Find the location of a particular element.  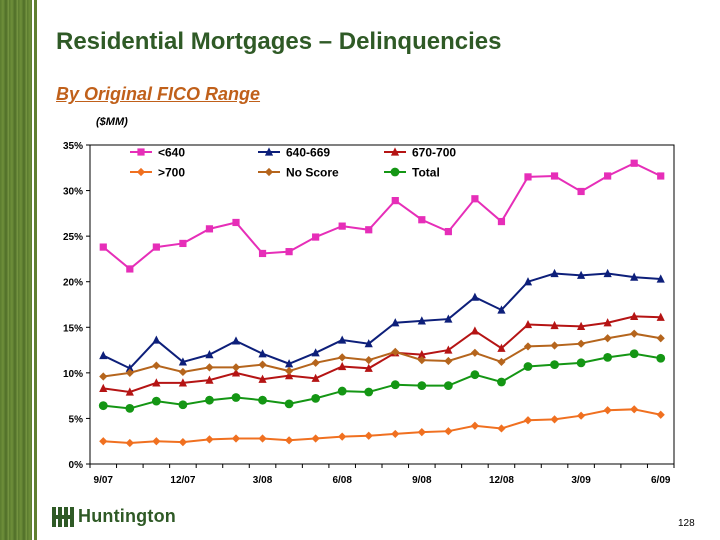

y-tick-label: 0% is located at coordinates (76, 465).